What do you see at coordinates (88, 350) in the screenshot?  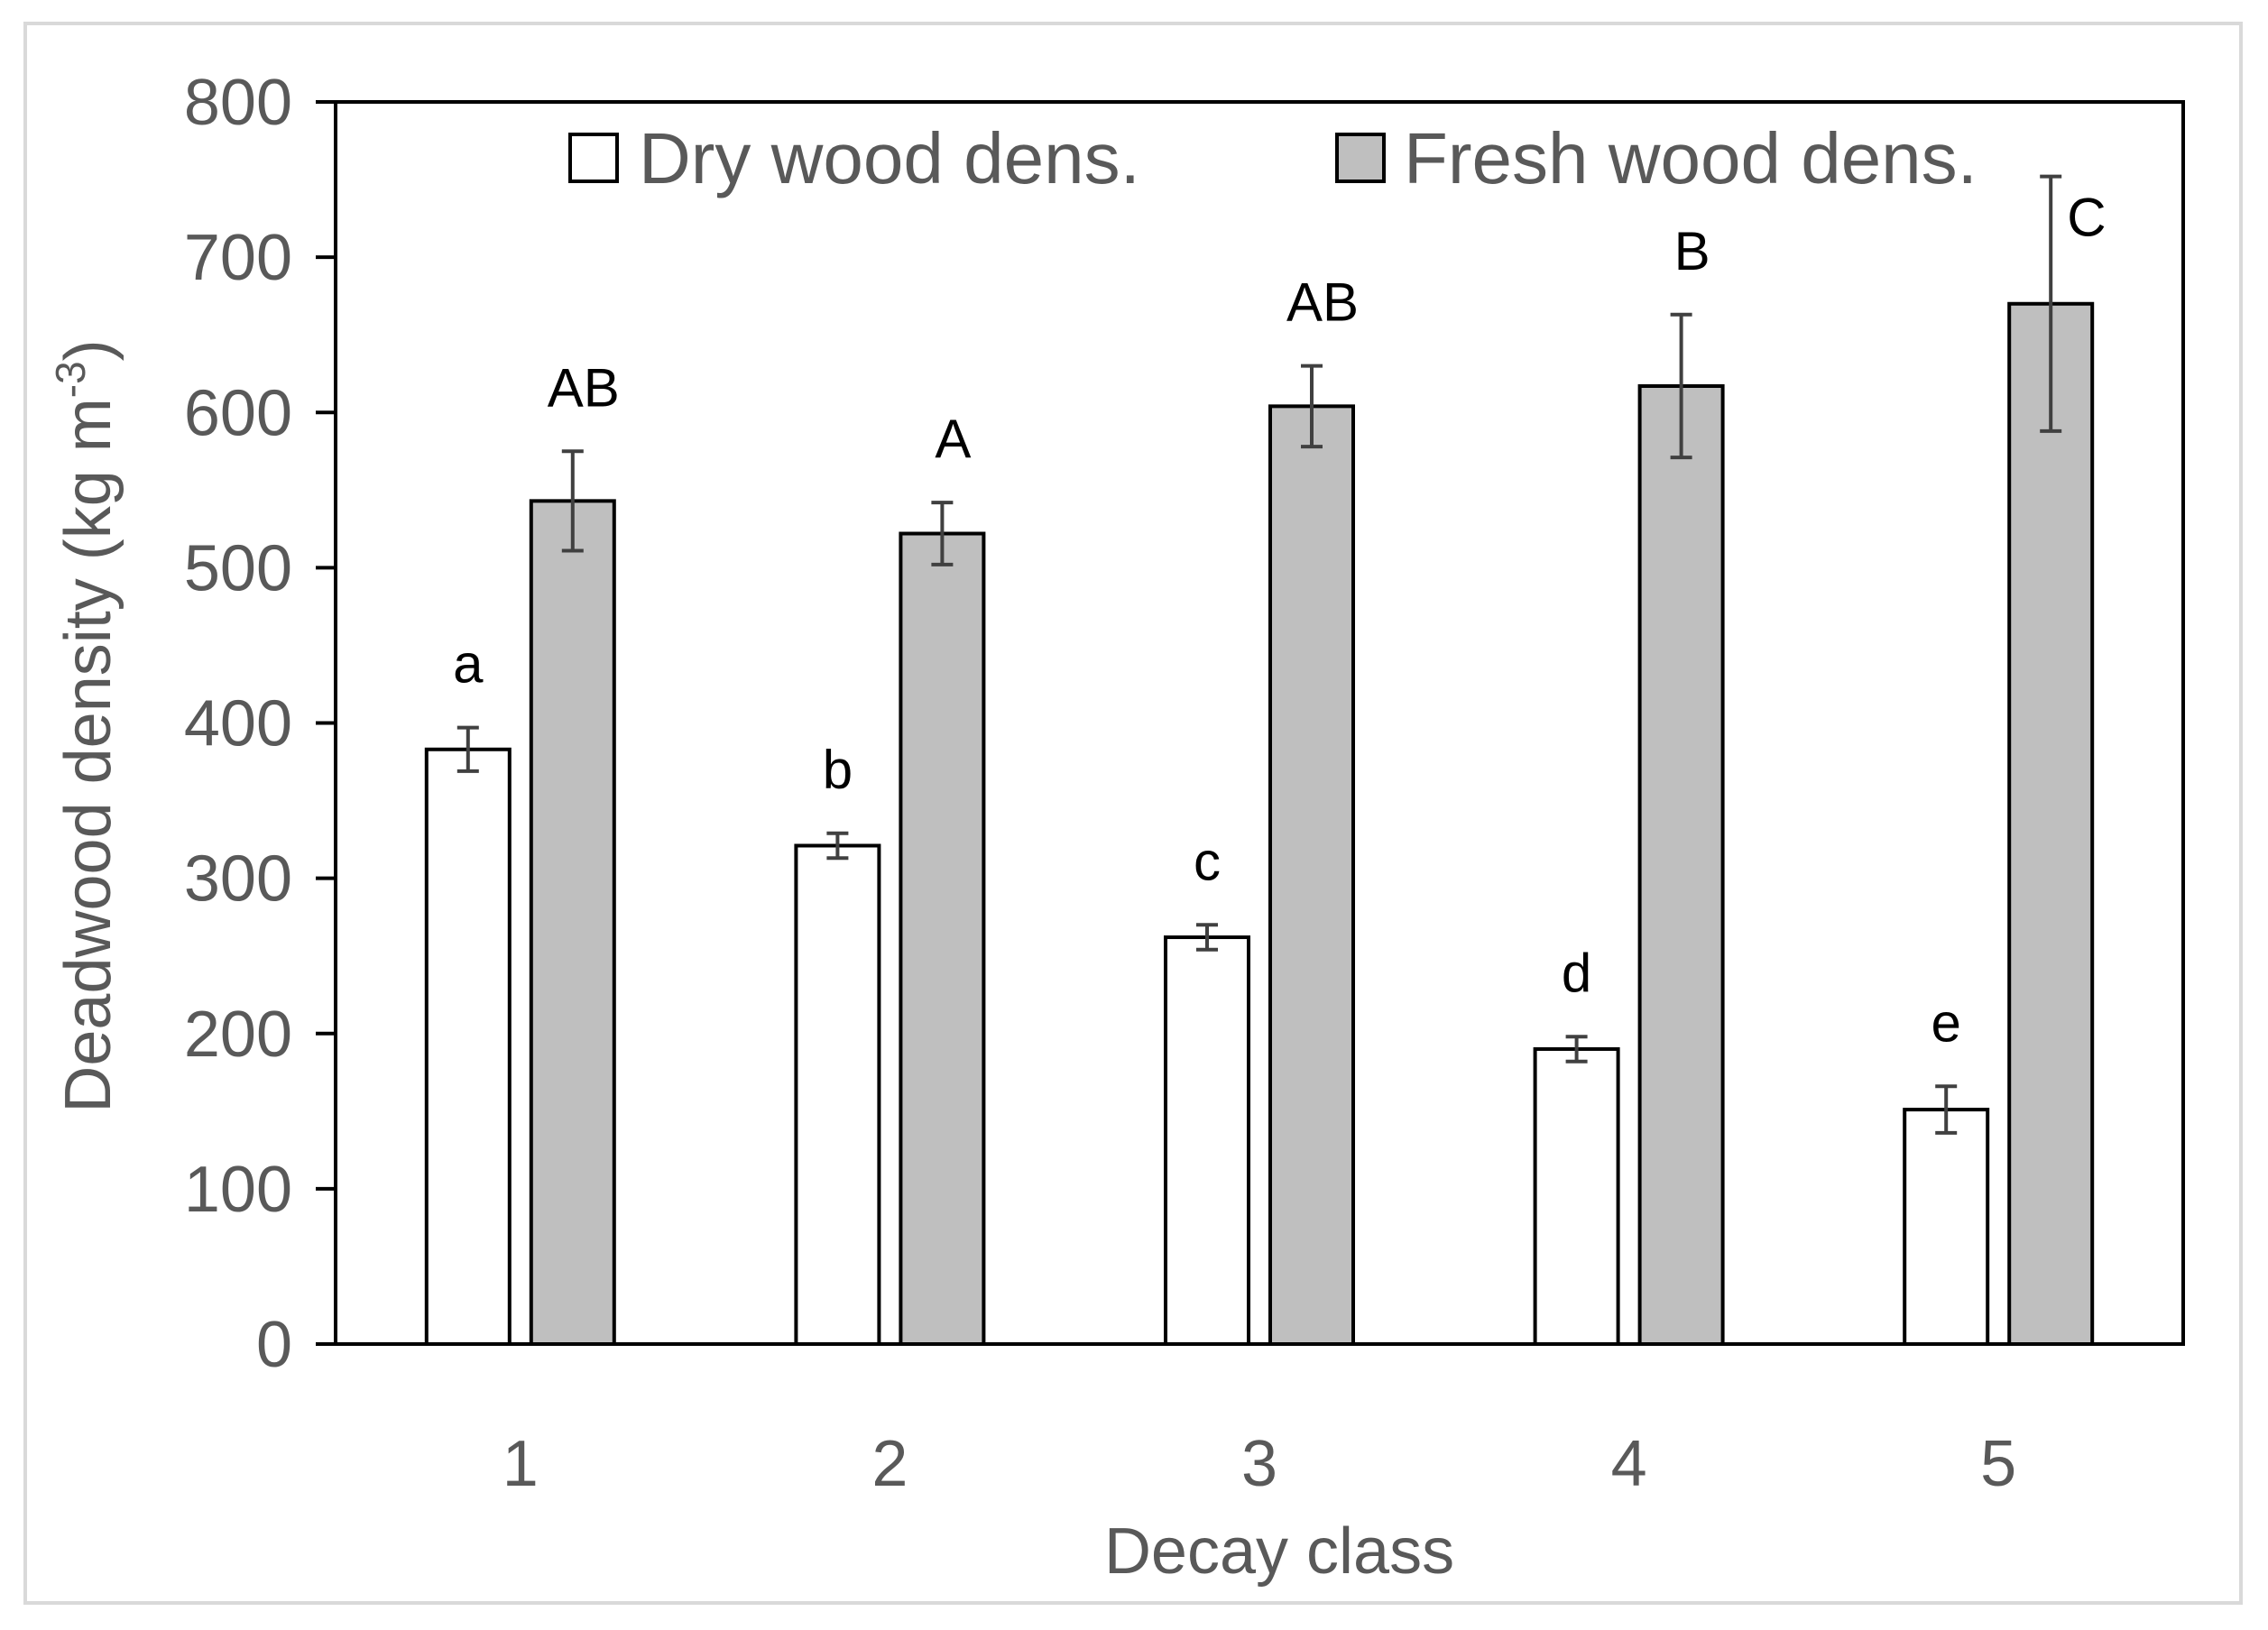 I see `y-axis-title-close: )` at bounding box center [88, 350].